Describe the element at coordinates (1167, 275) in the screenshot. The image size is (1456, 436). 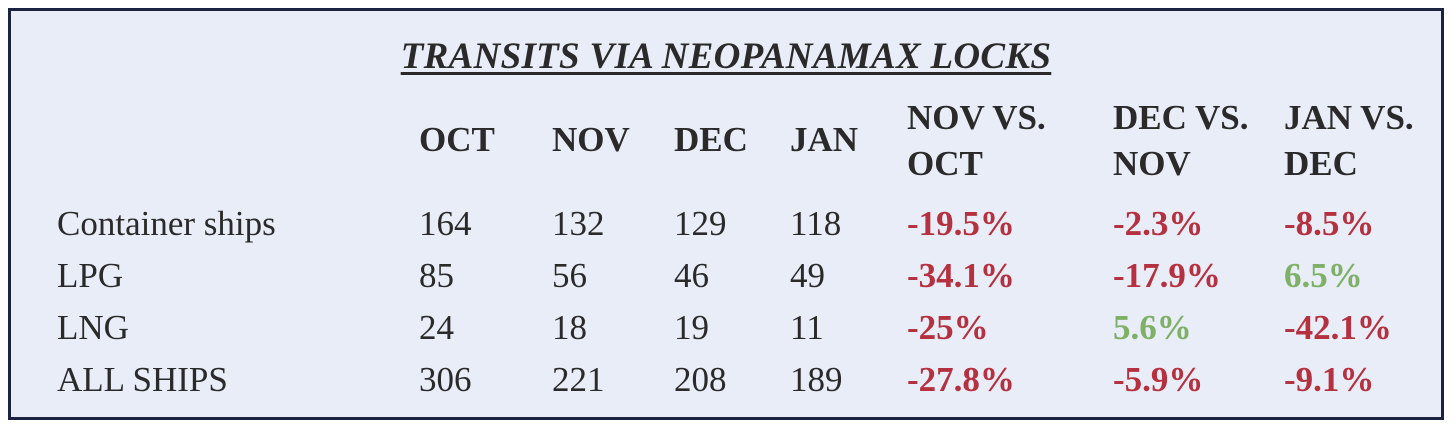
I see `change-cell: -17.9%` at that location.